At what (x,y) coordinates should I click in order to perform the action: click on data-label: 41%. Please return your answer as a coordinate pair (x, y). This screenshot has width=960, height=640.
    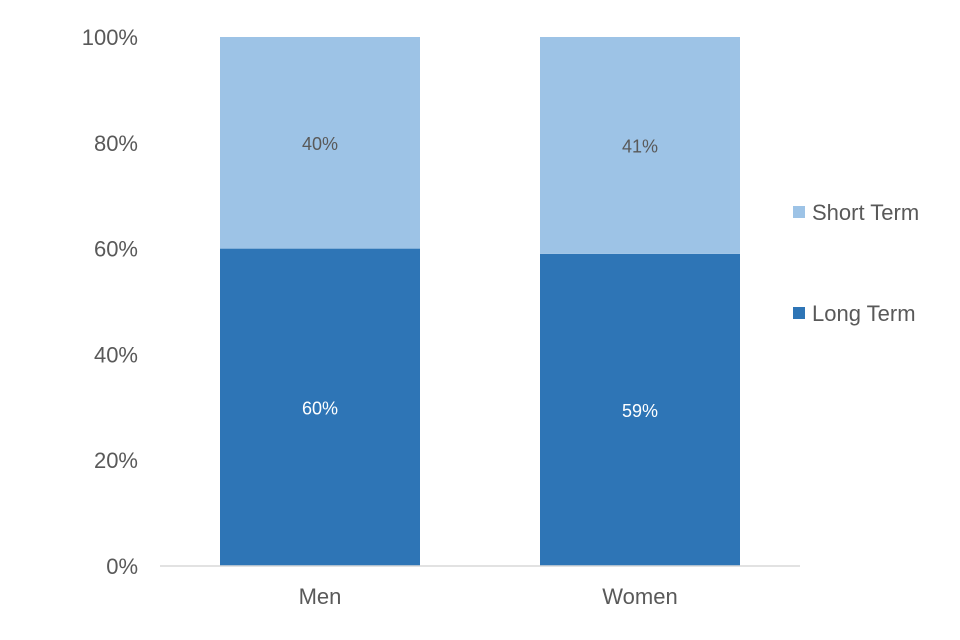
    Looking at the image, I should click on (640, 146).